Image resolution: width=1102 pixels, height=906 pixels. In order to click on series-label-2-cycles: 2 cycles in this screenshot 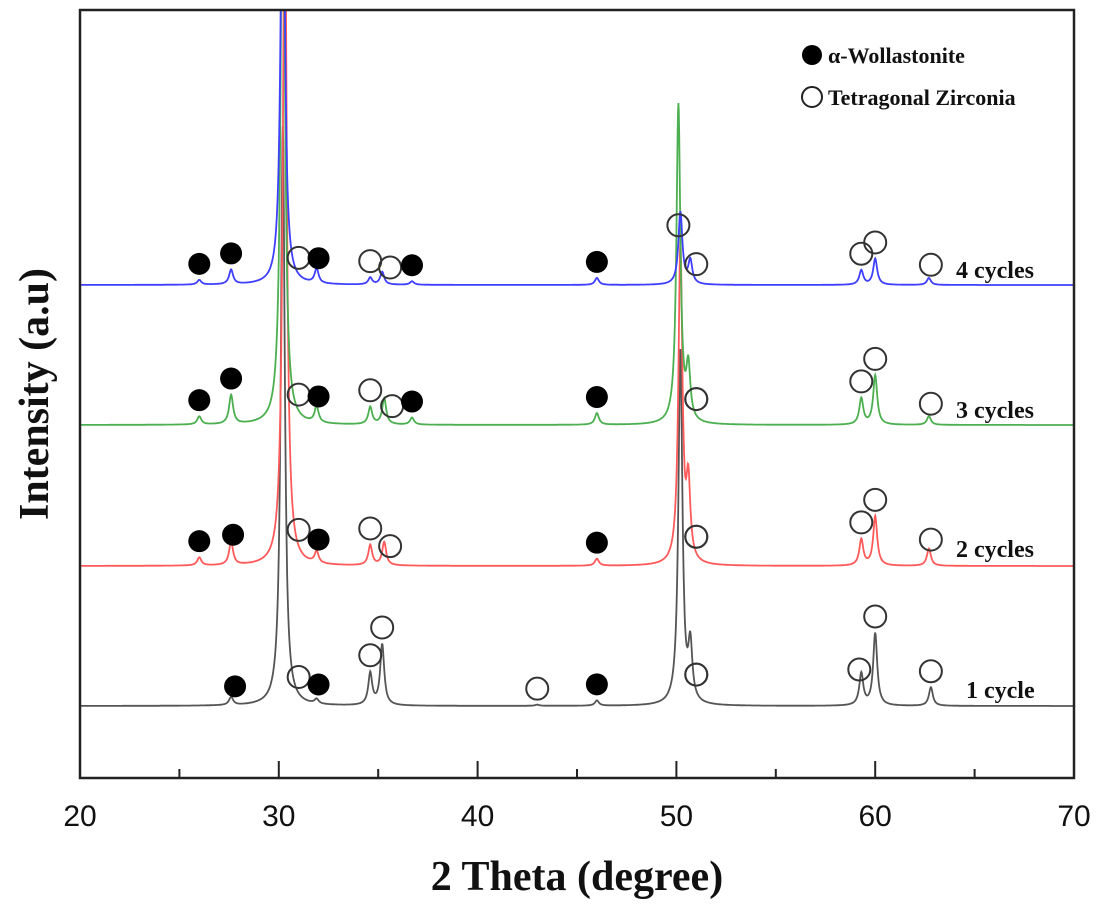, I will do `click(995, 550)`.